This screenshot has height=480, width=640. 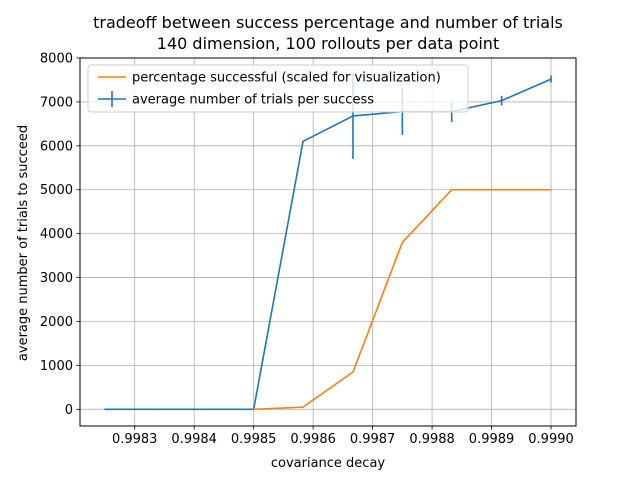 What do you see at coordinates (56, 322) in the screenshot?
I see `y-tick-label: 2000` at bounding box center [56, 322].